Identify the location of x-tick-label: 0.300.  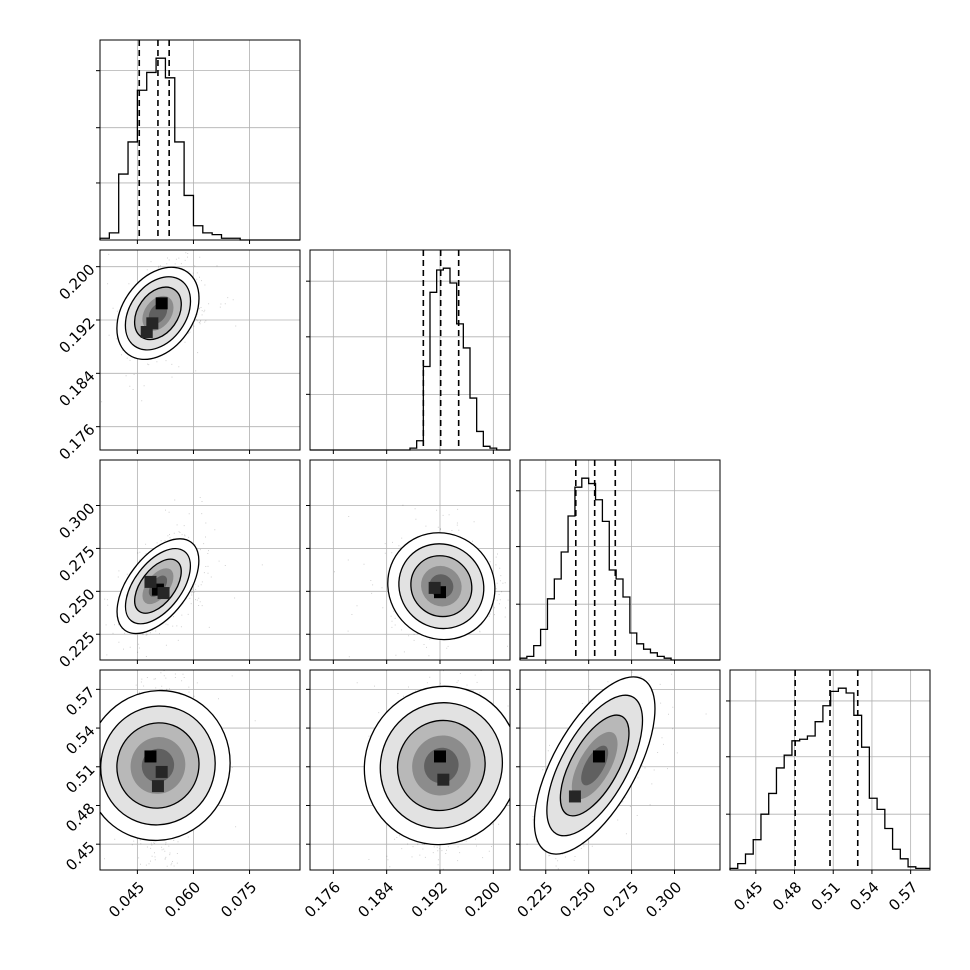
(663, 899).